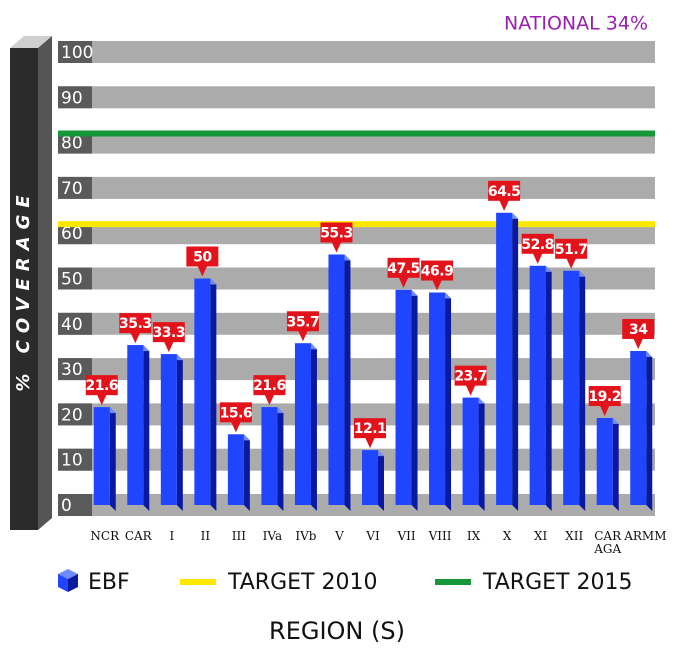  I want to click on x-tick-label: IVa, so click(272, 536).